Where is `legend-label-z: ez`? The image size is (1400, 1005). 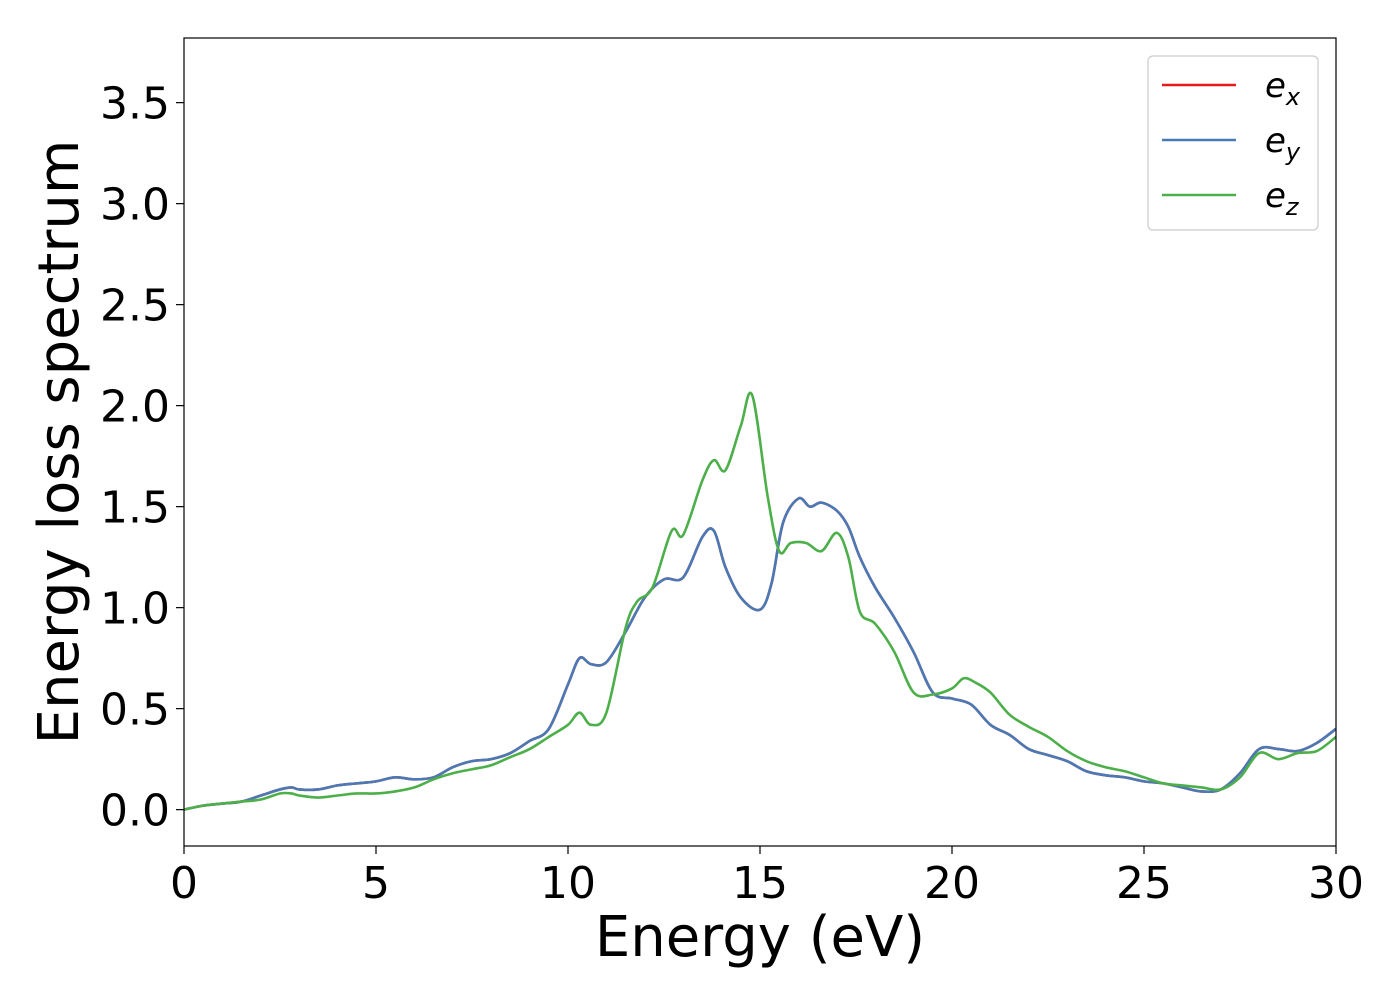
legend-label-z: ez is located at coordinates (1282, 198).